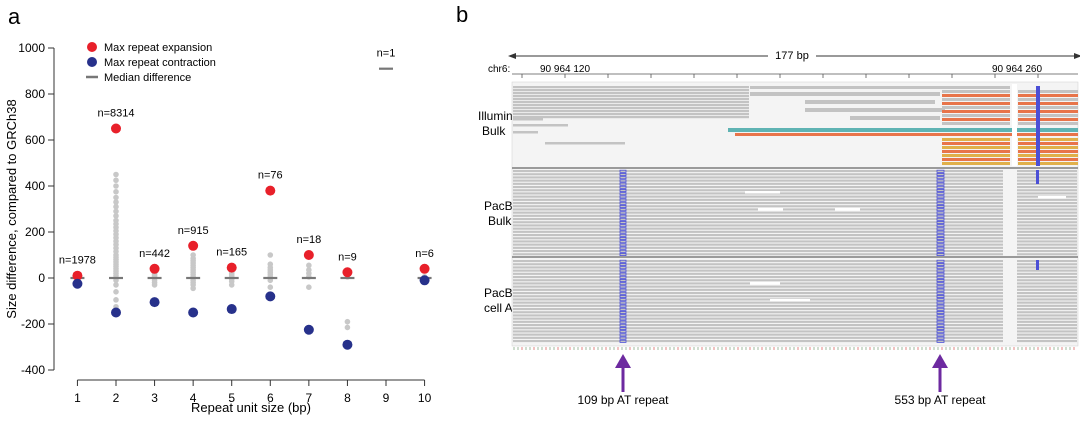  I want to click on chrom-label: chr6:, so click(499, 69).